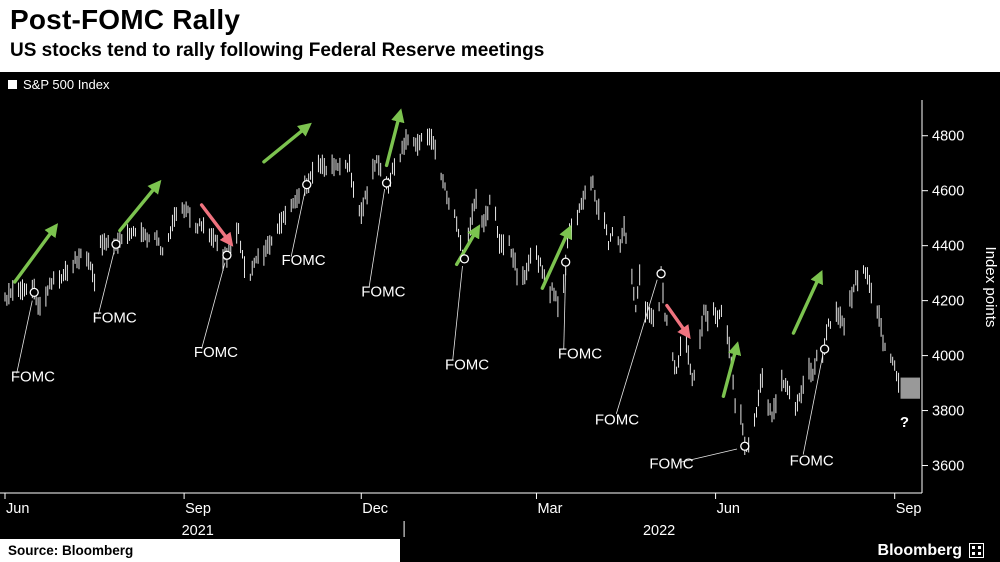 This screenshot has height=562, width=1000. What do you see at coordinates (66, 84) in the screenshot?
I see `legend-label: S&P 500 Index` at bounding box center [66, 84].